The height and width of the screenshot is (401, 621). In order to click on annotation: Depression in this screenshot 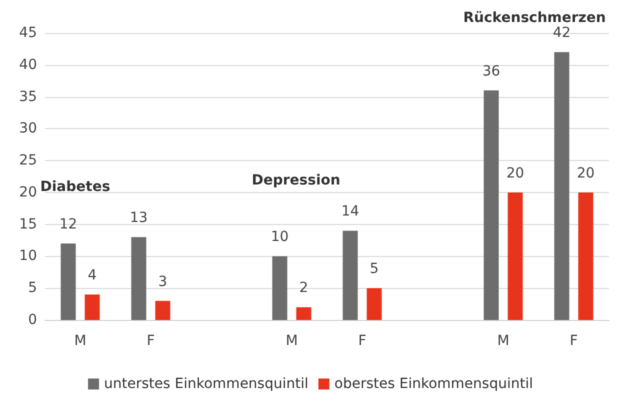, I will do `click(296, 180)`.